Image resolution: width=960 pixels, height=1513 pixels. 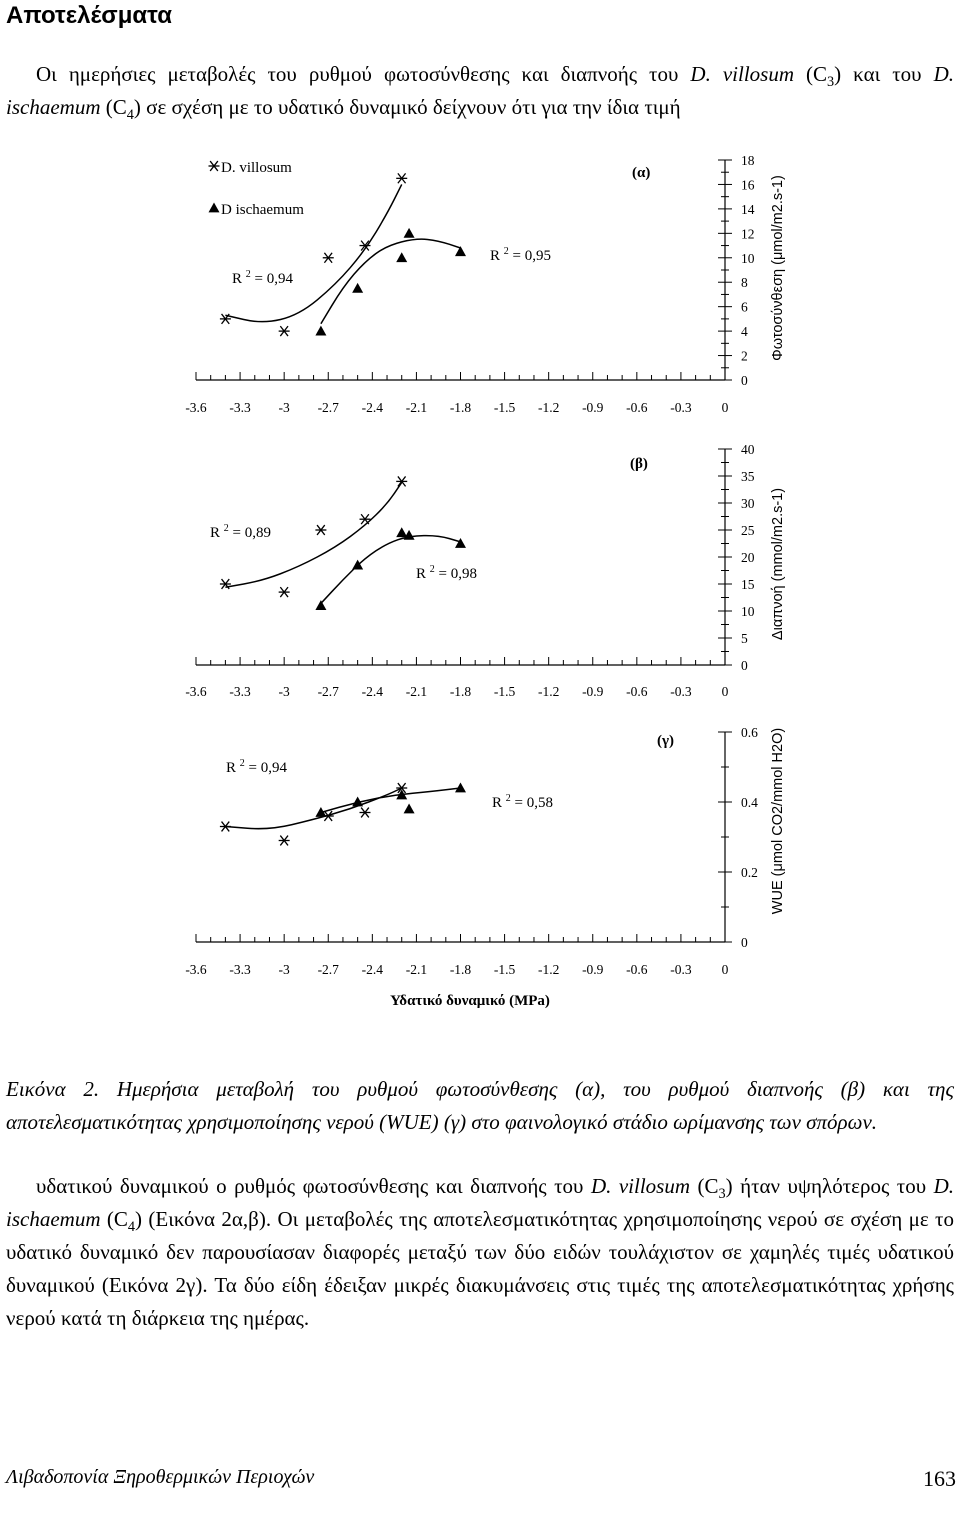 I want to click on y-axis-title: WUE (μmol CO2/mmol H2O), so click(x=778, y=821).